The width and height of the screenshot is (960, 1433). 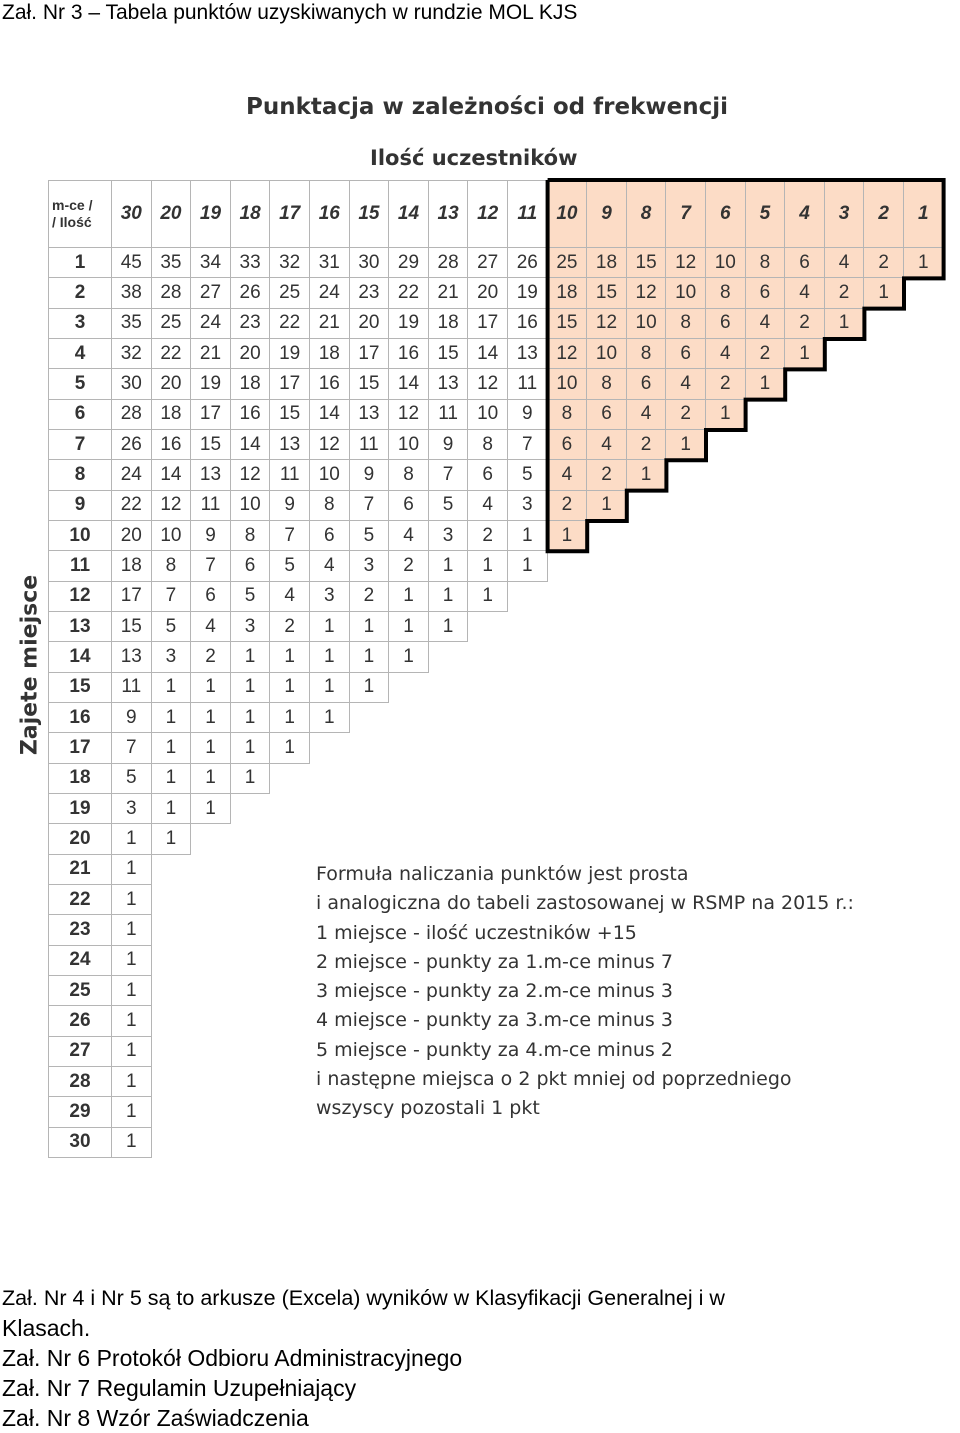 I want to click on row-header-place: 8, so click(x=80, y=475).